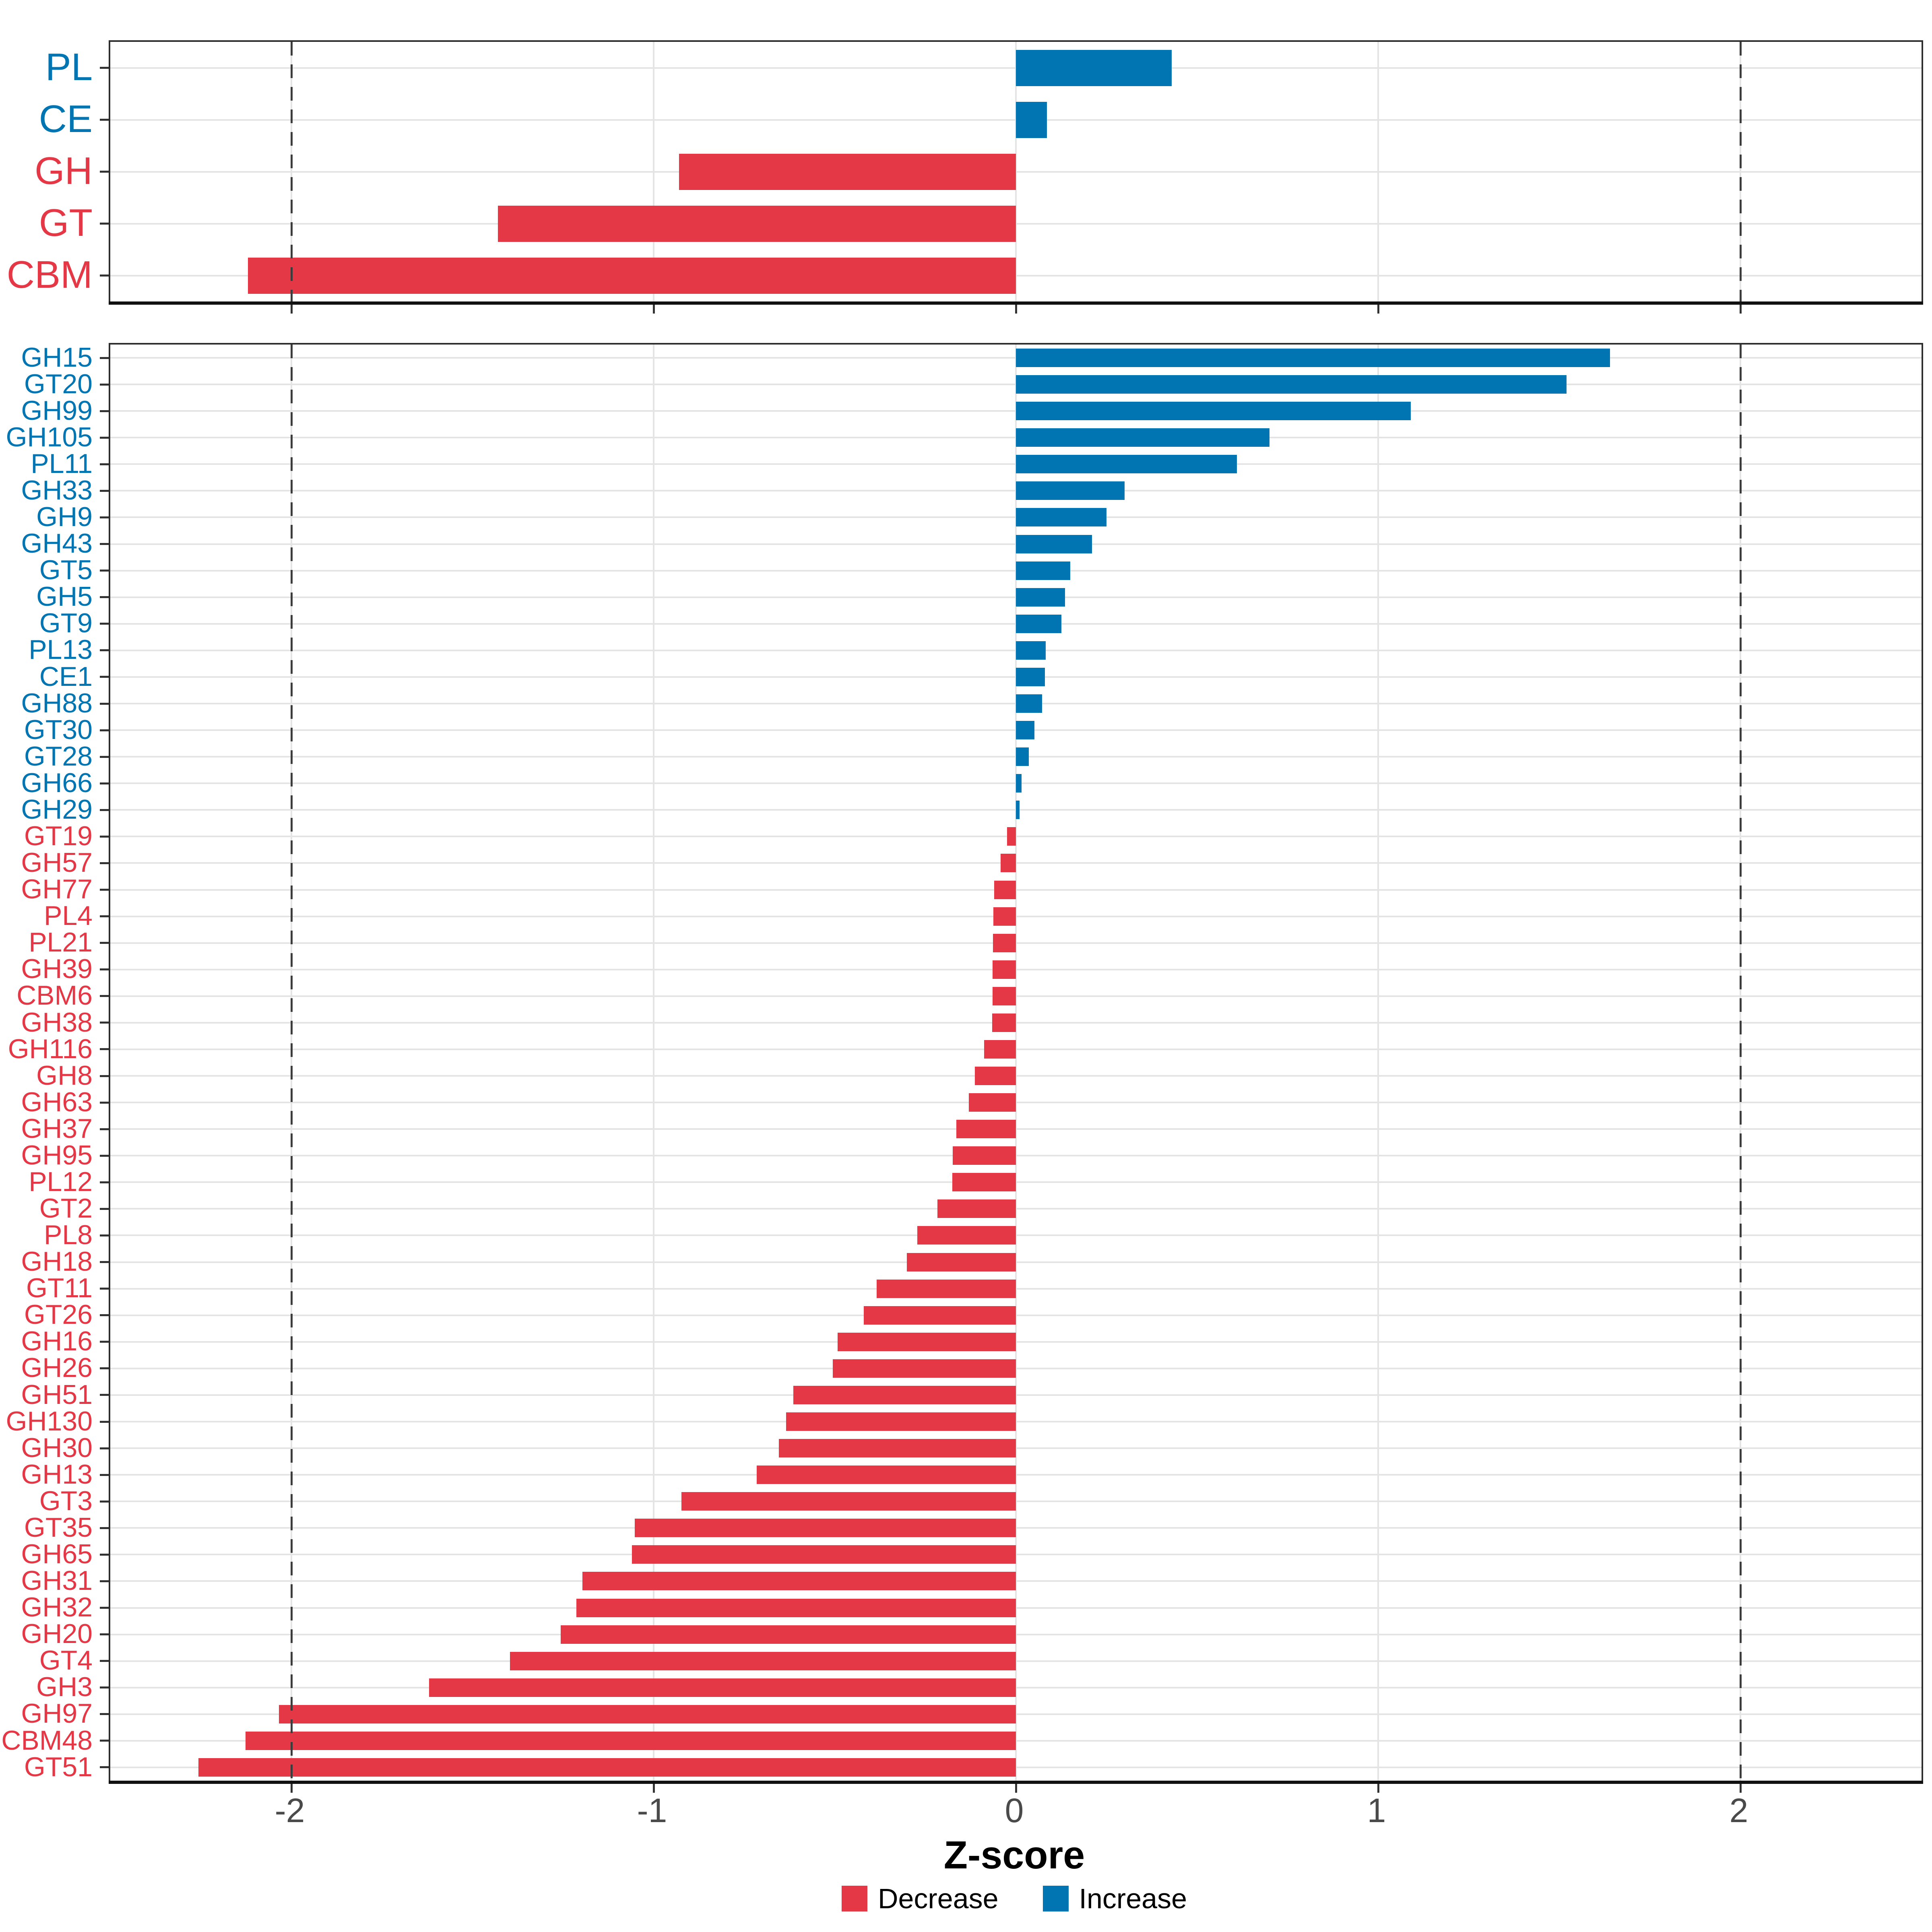 The image size is (1932, 1932). I want to click on gridline-row-GH63, so click(1016, 1103).